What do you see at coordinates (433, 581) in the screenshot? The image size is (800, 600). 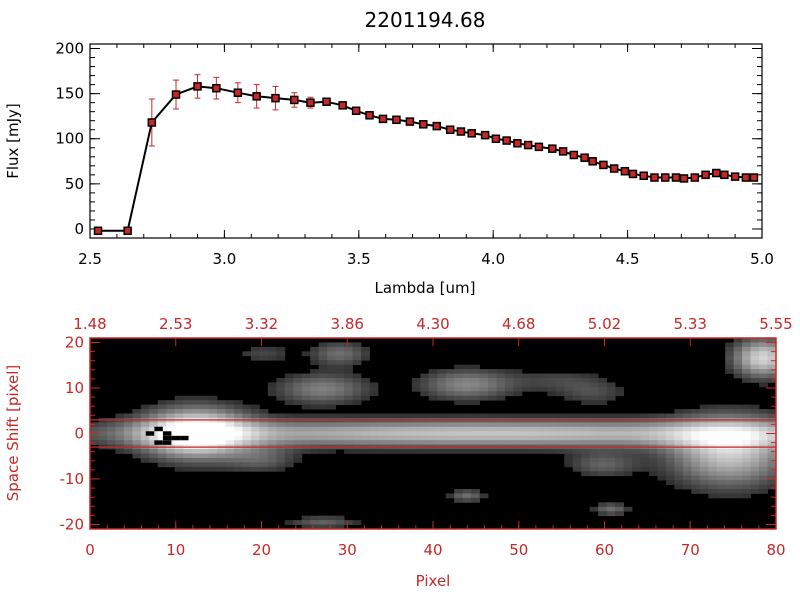 I see `pixel-axis-label: Pixel` at bounding box center [433, 581].